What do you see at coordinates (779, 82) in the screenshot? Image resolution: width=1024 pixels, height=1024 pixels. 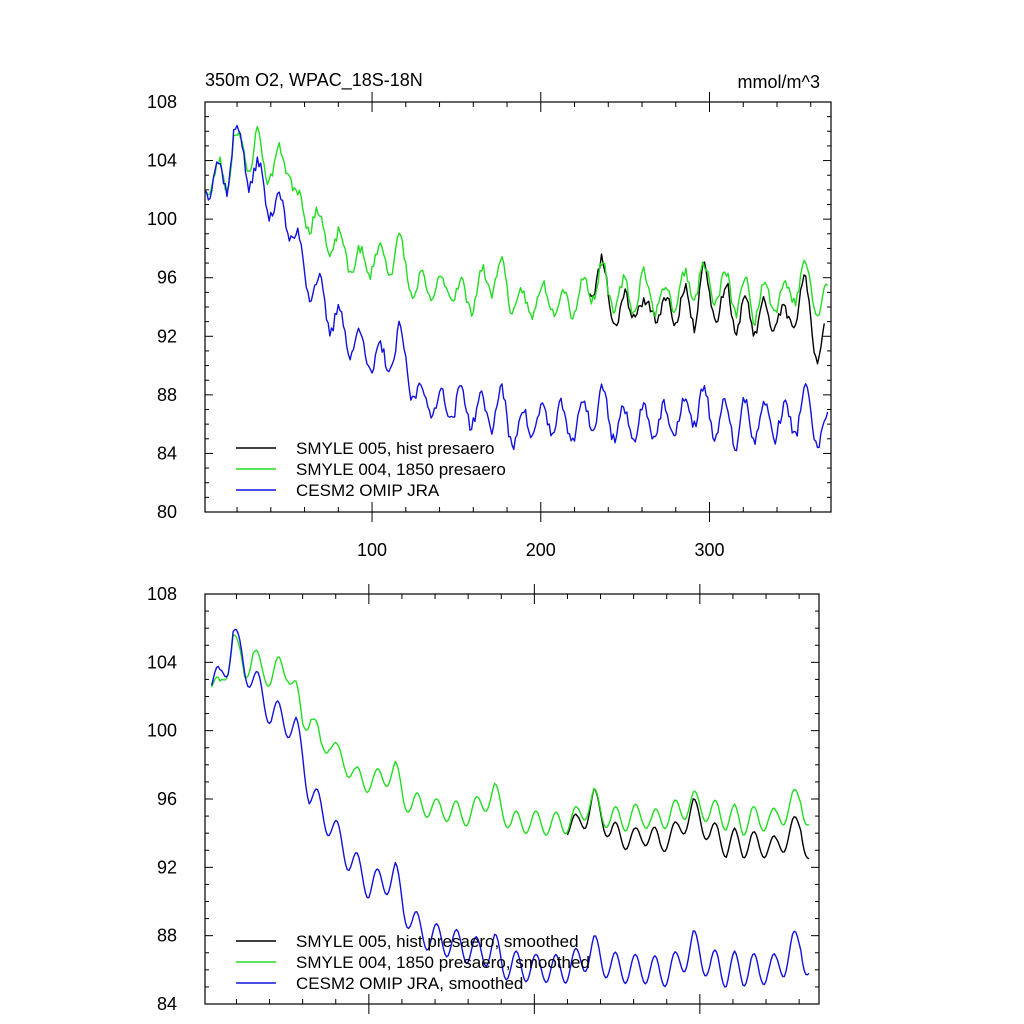 I see `panel-units: mmol/m^3` at bounding box center [779, 82].